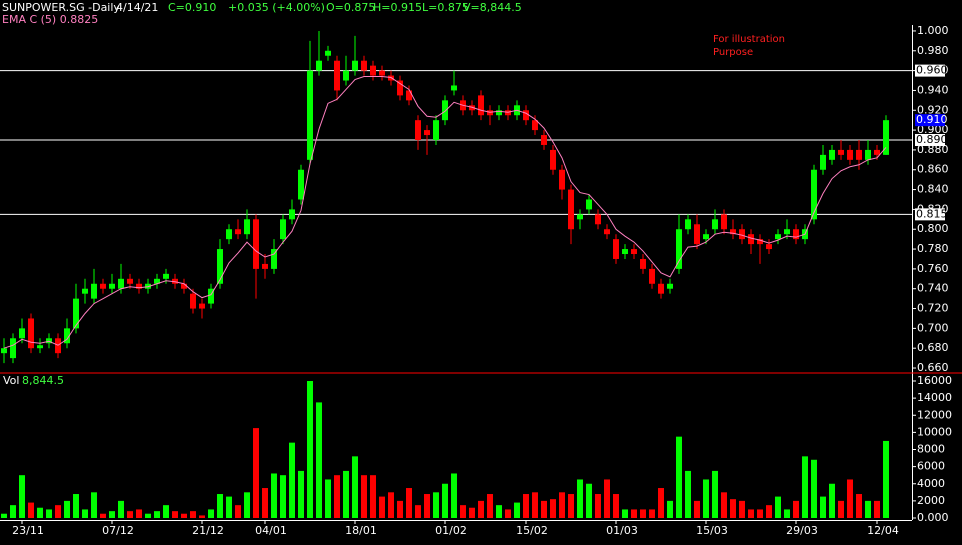 The height and width of the screenshot is (545, 962). I want to click on y-tick-label: 0.800, so click(933, 228).